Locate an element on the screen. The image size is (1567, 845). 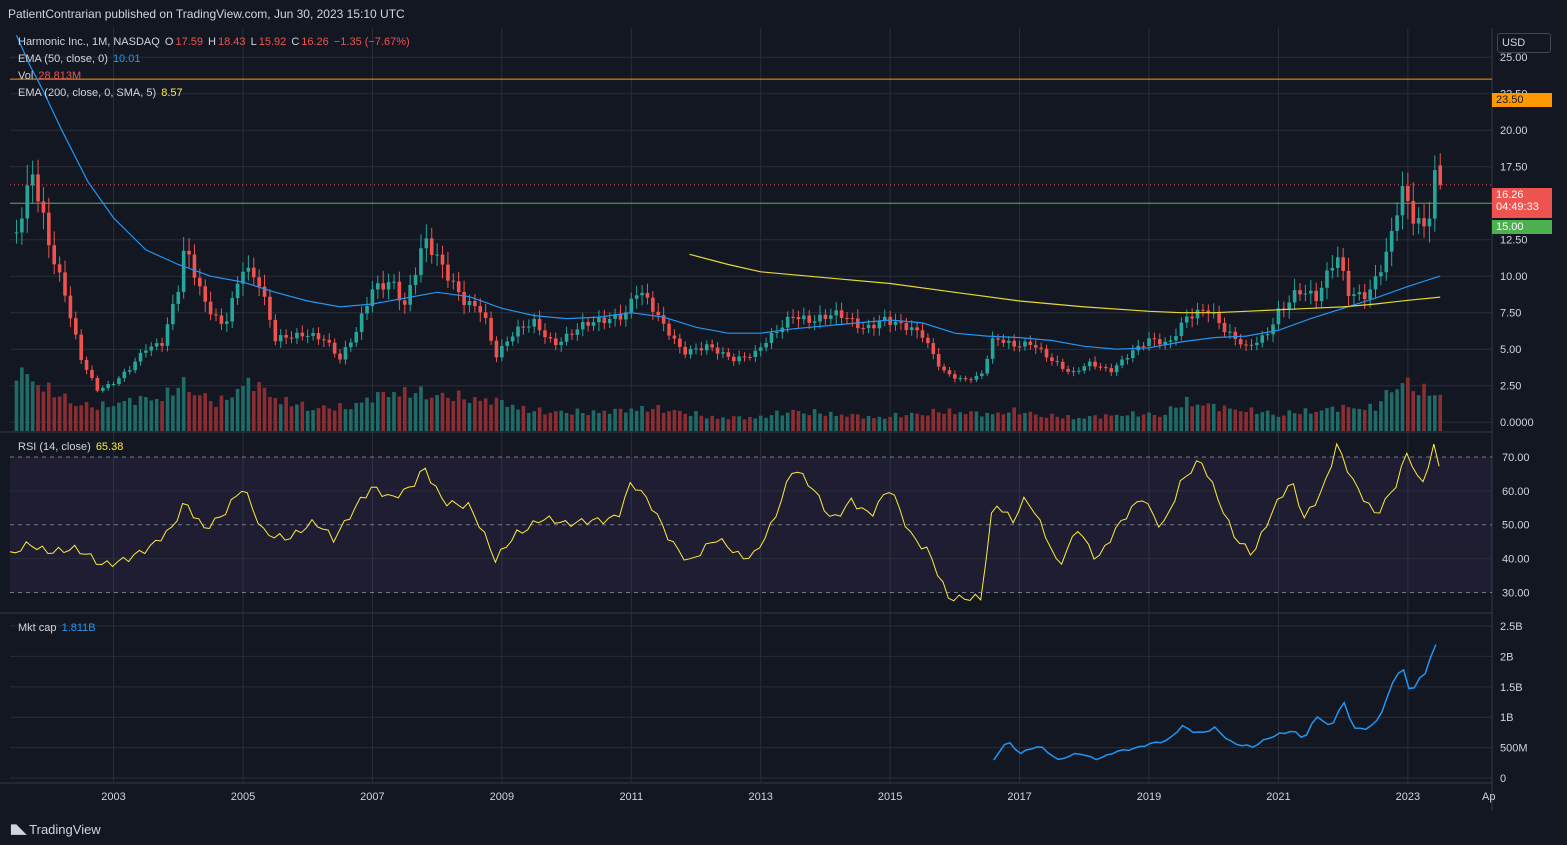
mktcap-value: 1.811B is located at coordinates (78, 628).